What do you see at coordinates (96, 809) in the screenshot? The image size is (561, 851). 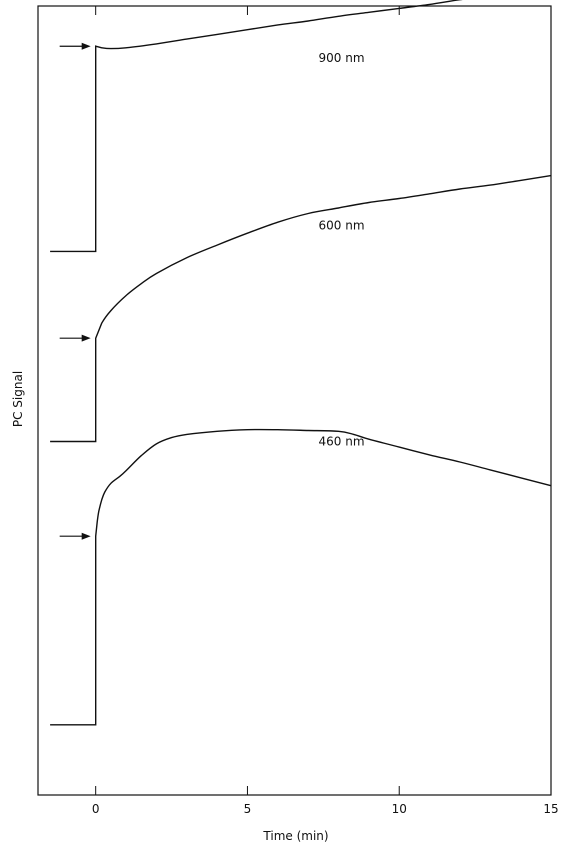 I see `x-tick-label: 0` at bounding box center [96, 809].